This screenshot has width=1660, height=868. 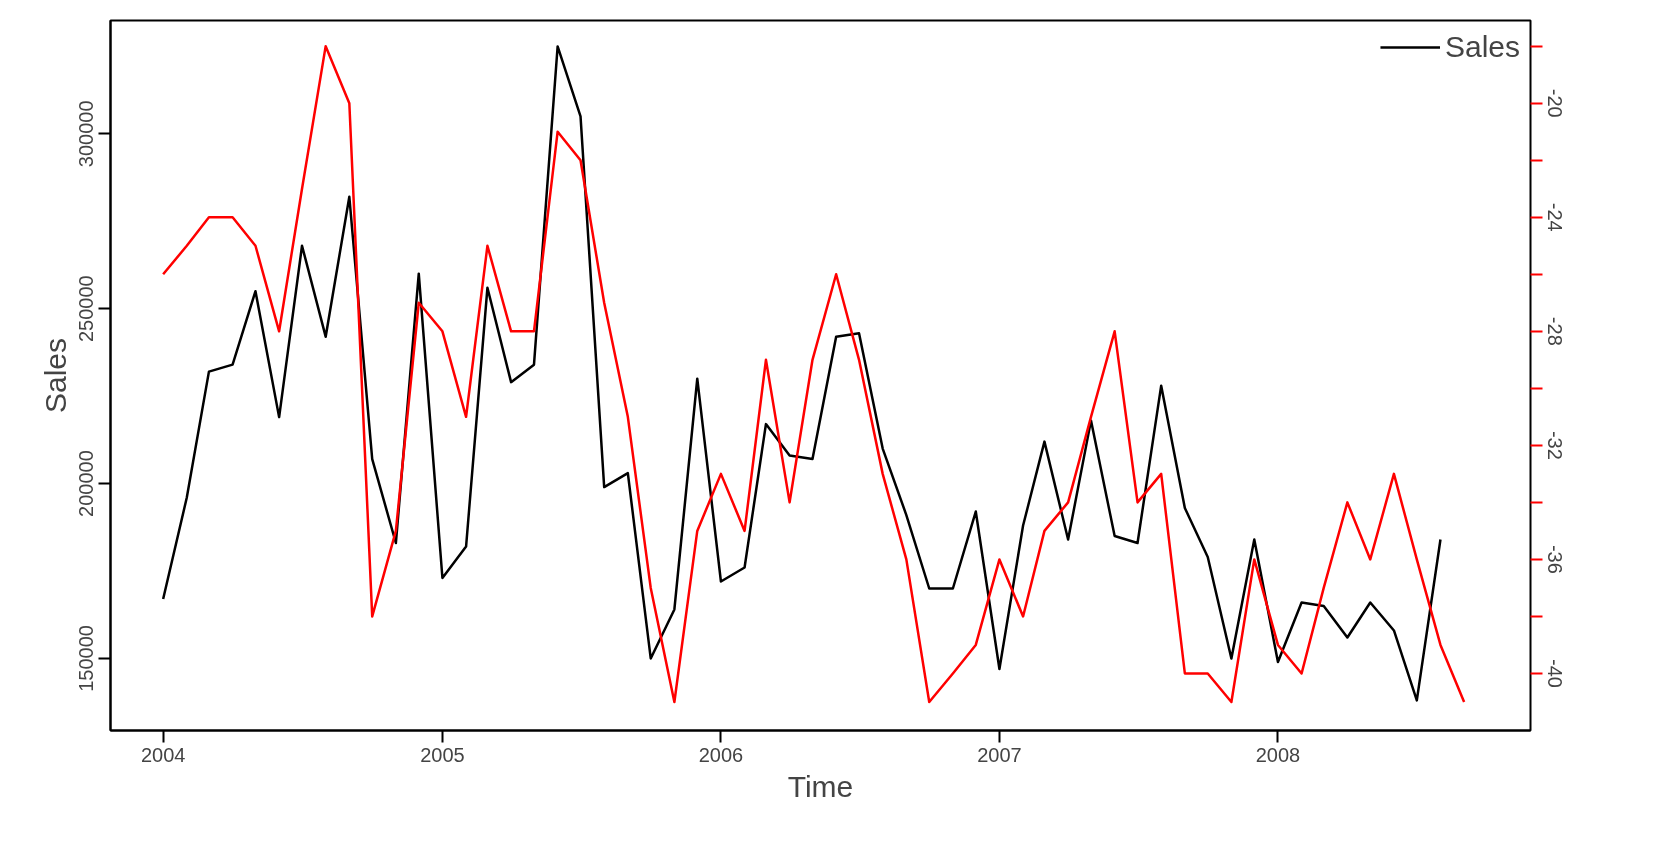 What do you see at coordinates (86, 309) in the screenshot?
I see `y-tick-label: 250000` at bounding box center [86, 309].